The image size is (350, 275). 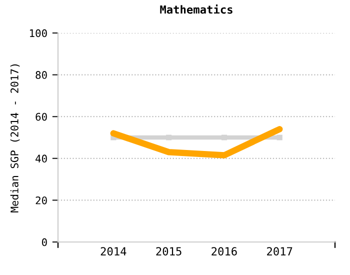 I want to click on y-tick-label: 100, so click(x=38, y=33).